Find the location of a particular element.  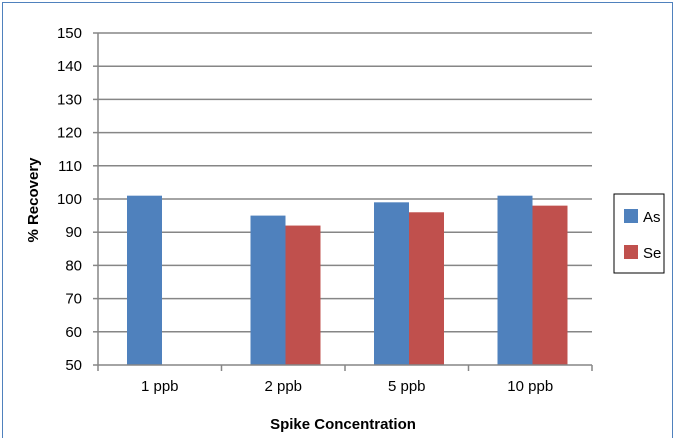

y-tick-label: 90 is located at coordinates (73, 232).